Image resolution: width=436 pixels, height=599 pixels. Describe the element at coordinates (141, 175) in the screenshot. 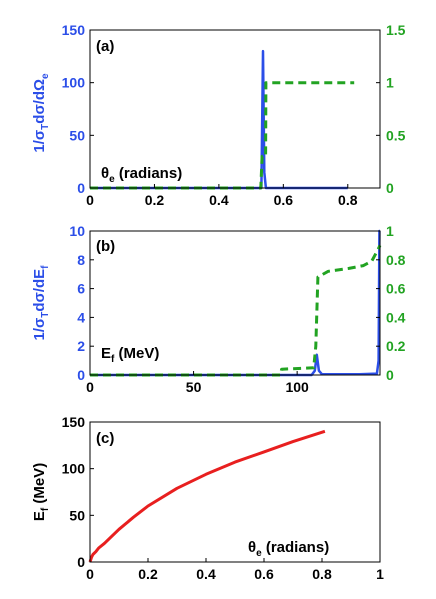

I see `panel-a-xlabel: θe (radians)` at that location.